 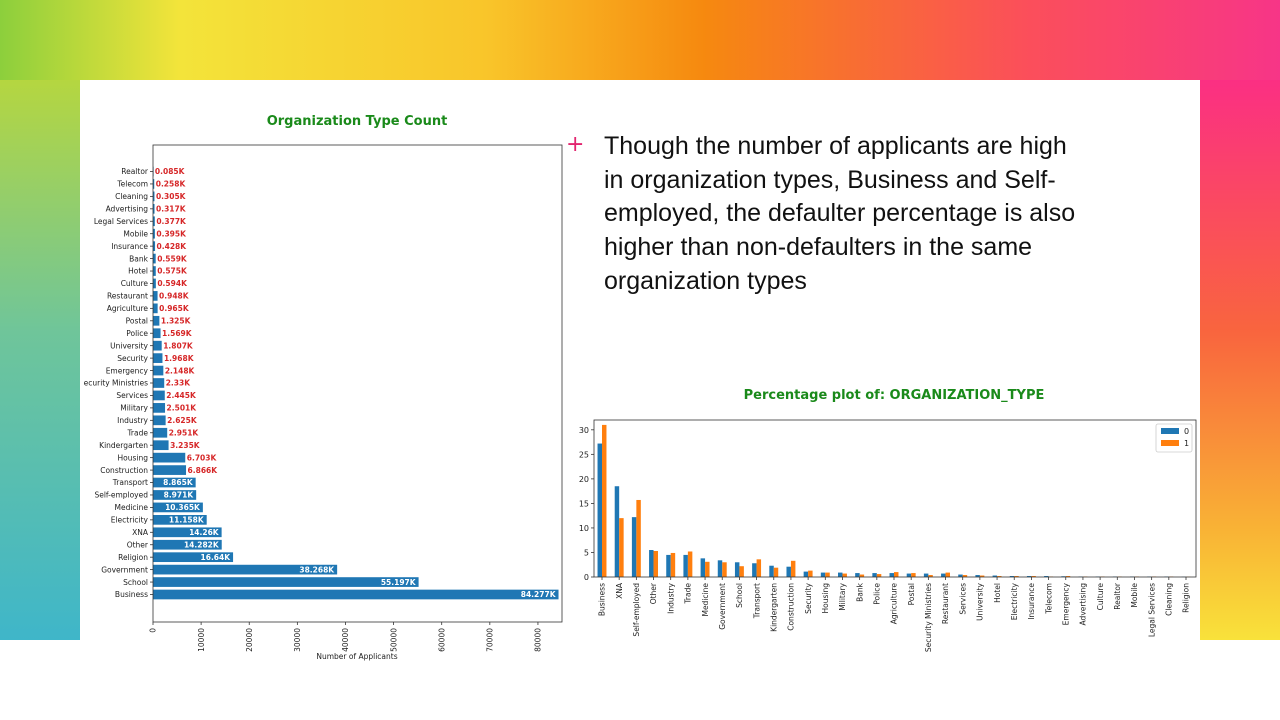 What do you see at coordinates (1240, 360) in the screenshot?
I see `background-right-strip` at bounding box center [1240, 360].